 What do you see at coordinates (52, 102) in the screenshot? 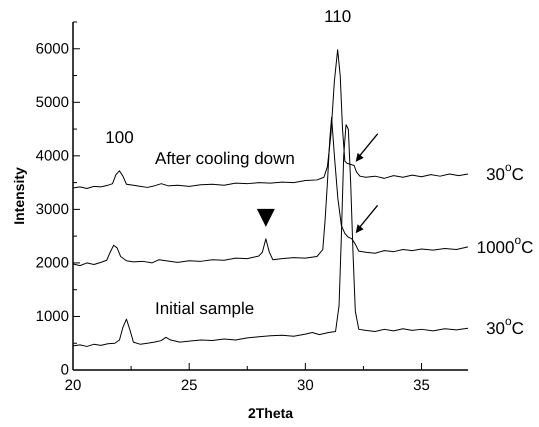
I see `y-tick-label: 5000` at bounding box center [52, 102].